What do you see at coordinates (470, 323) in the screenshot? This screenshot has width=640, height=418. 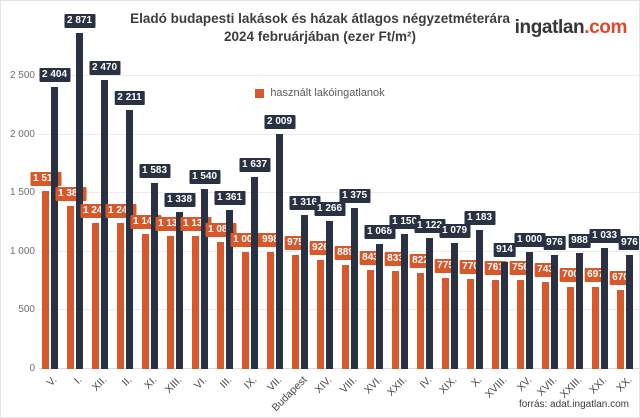 I see `bar-used-X.` at bounding box center [470, 323].